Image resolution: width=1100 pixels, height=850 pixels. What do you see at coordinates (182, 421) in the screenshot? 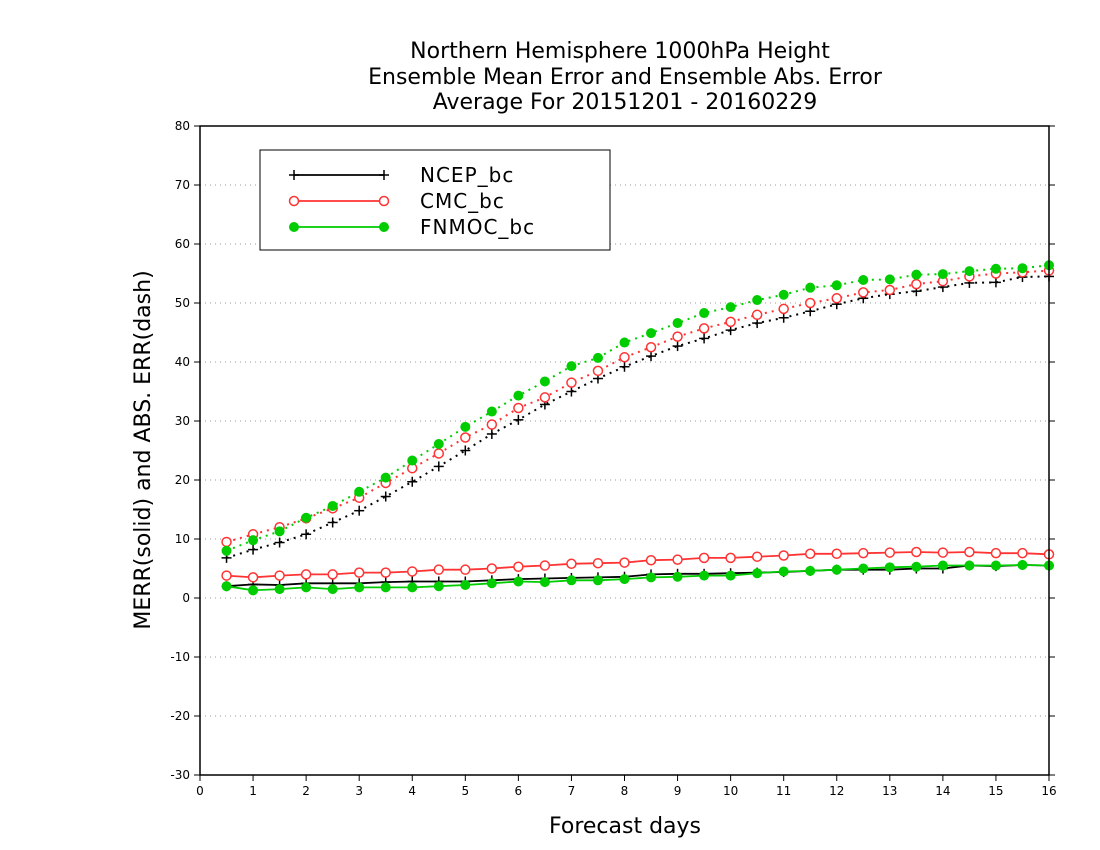
I see `y-tick-label: 30` at bounding box center [182, 421].